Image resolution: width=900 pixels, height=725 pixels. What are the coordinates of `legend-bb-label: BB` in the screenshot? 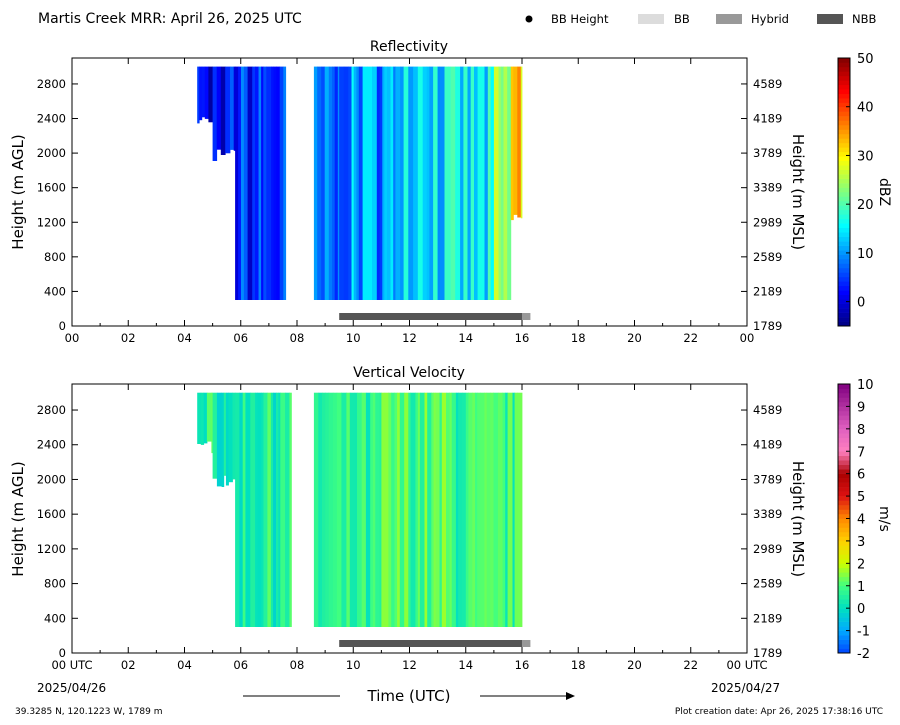 It's located at (682, 19).